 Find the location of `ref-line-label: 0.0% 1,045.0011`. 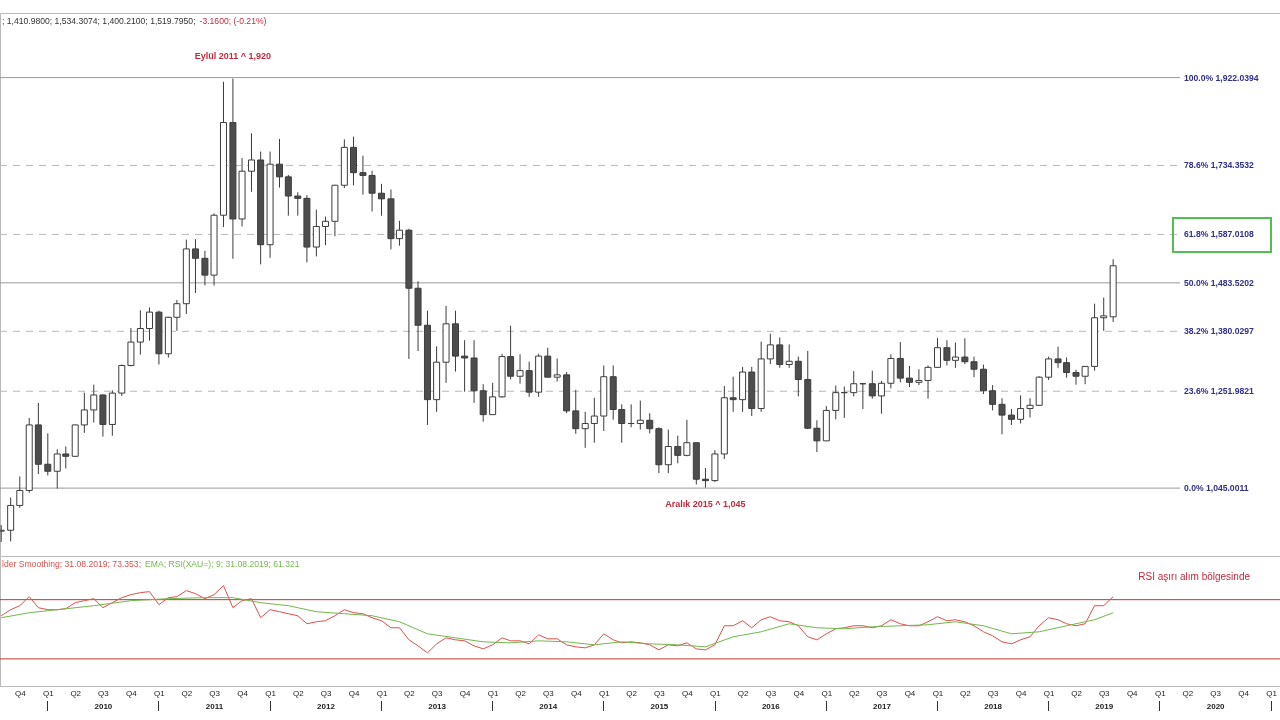

ref-line-label: 0.0% 1,045.0011 is located at coordinates (1216, 488).